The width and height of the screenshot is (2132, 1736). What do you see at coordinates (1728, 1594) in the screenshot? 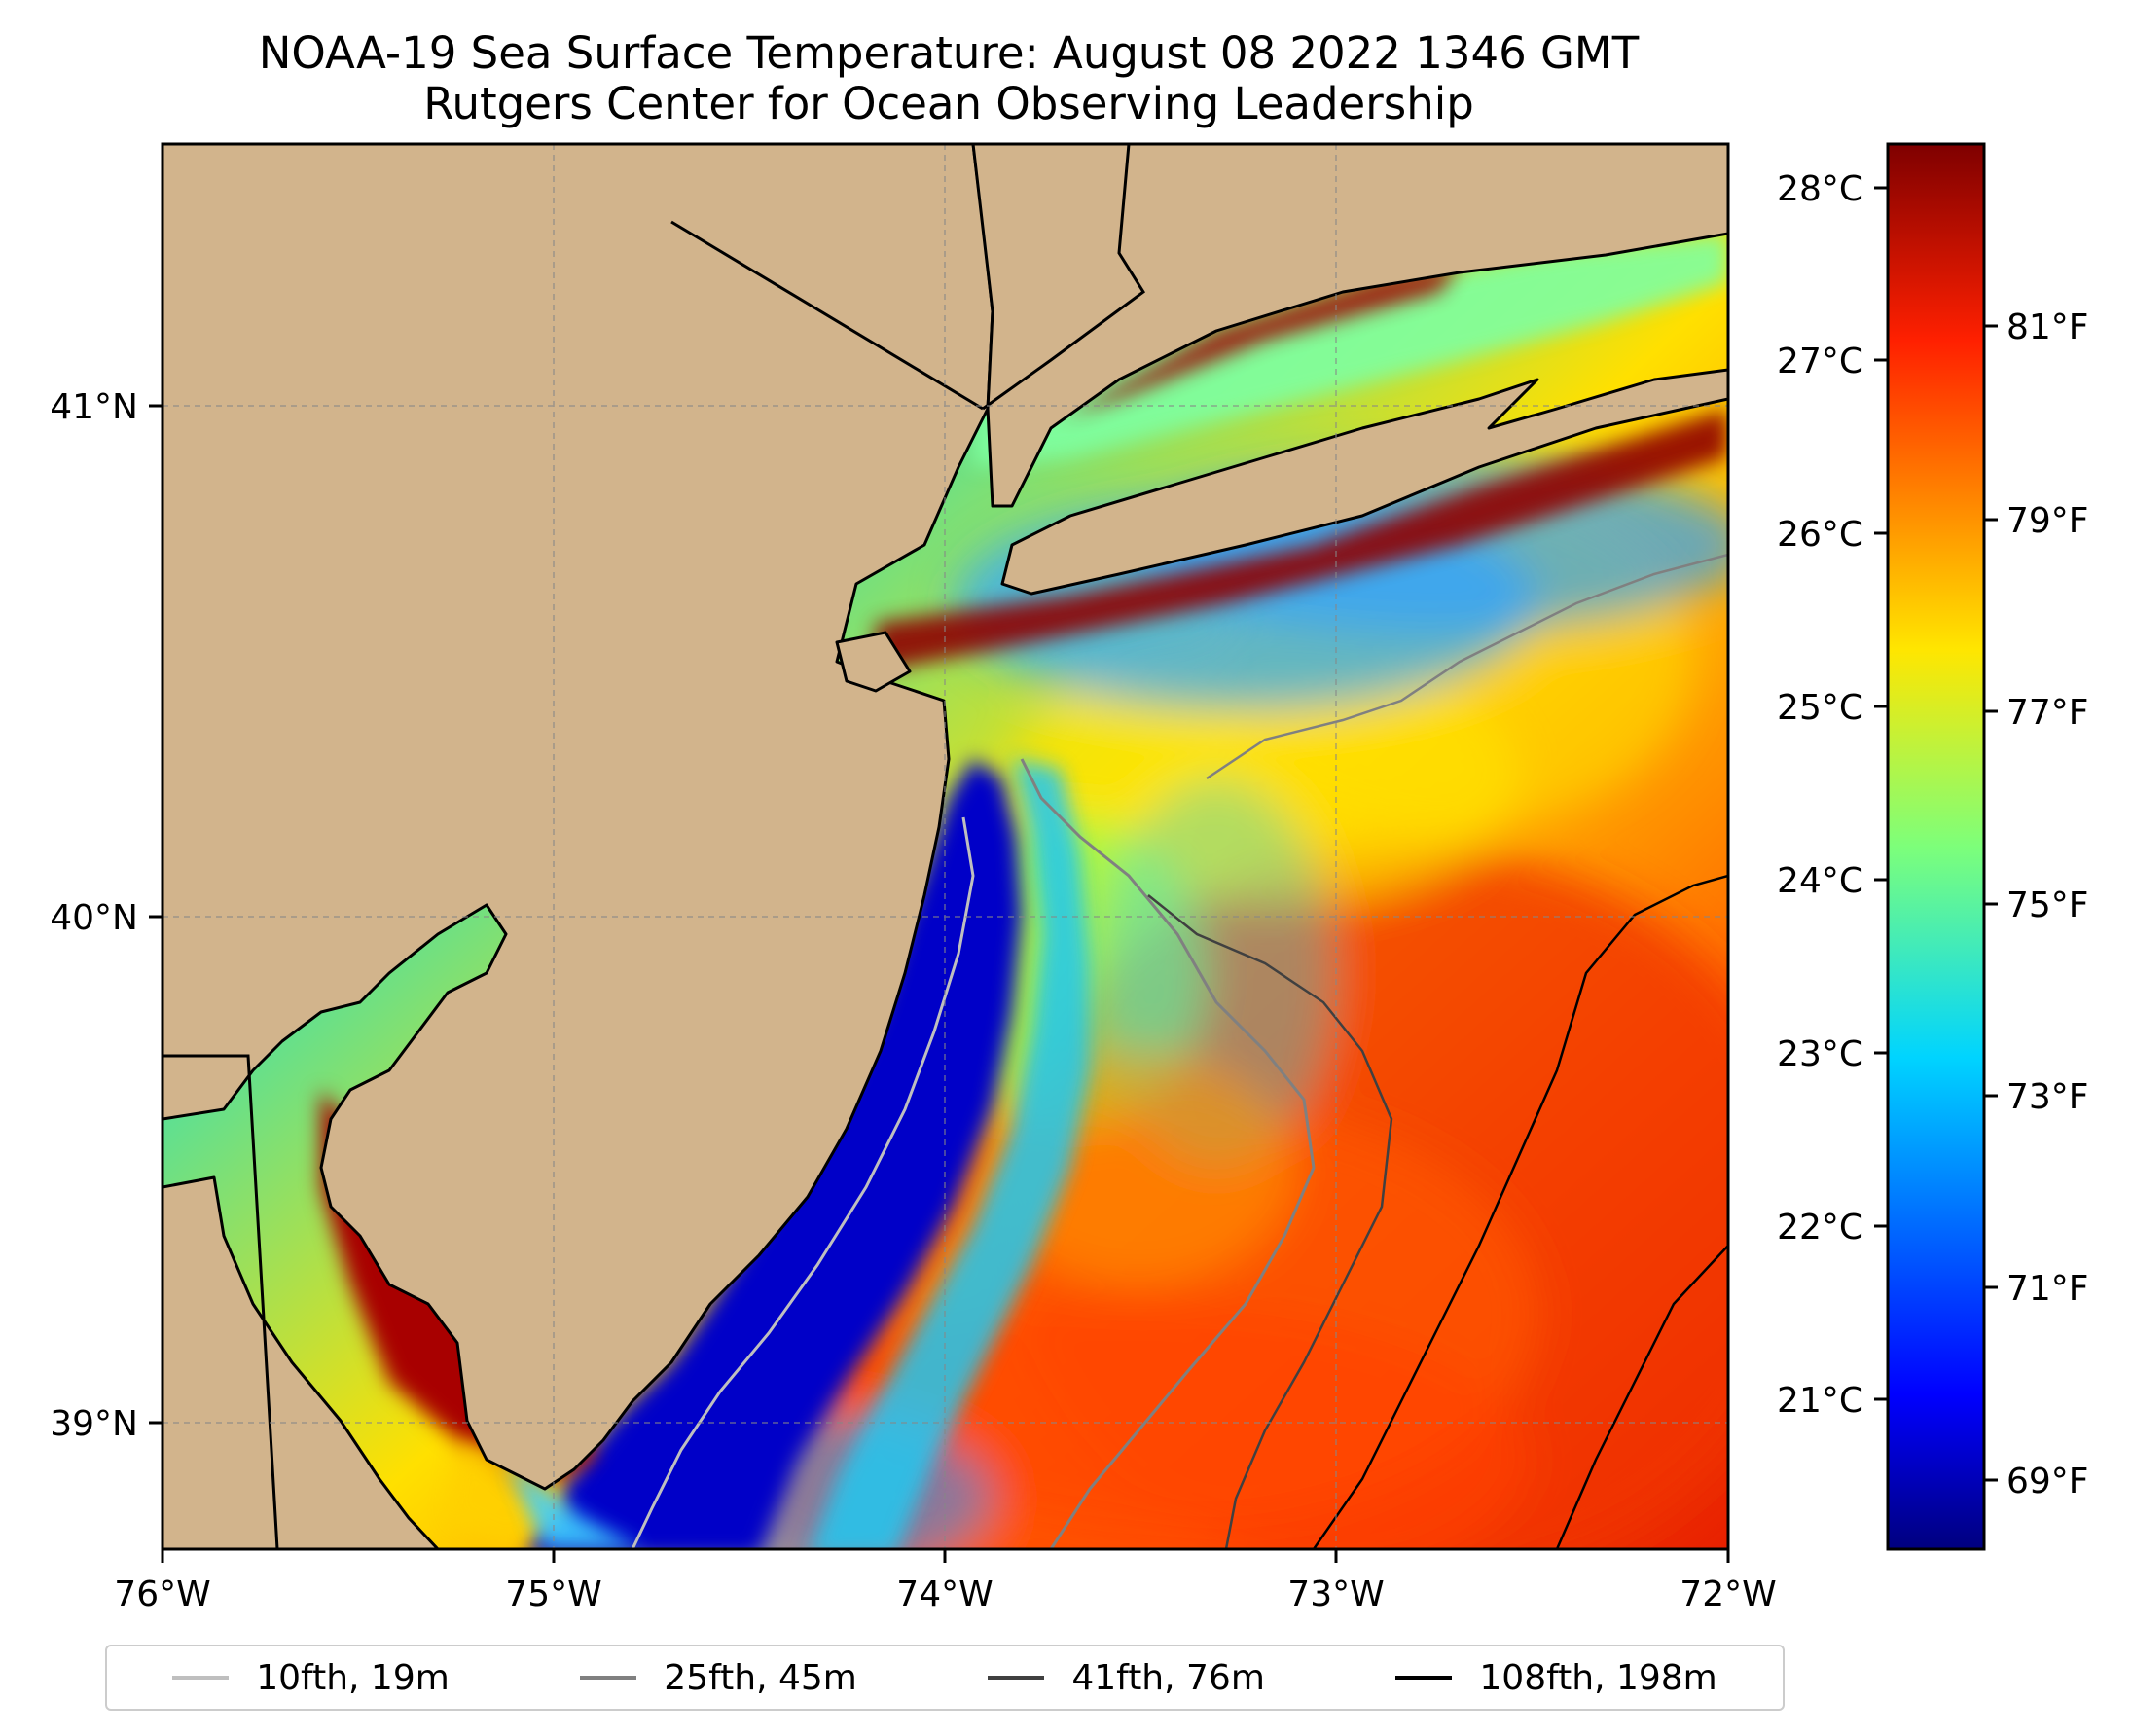
I see `lon-tick-label: 72°W` at bounding box center [1728, 1594].